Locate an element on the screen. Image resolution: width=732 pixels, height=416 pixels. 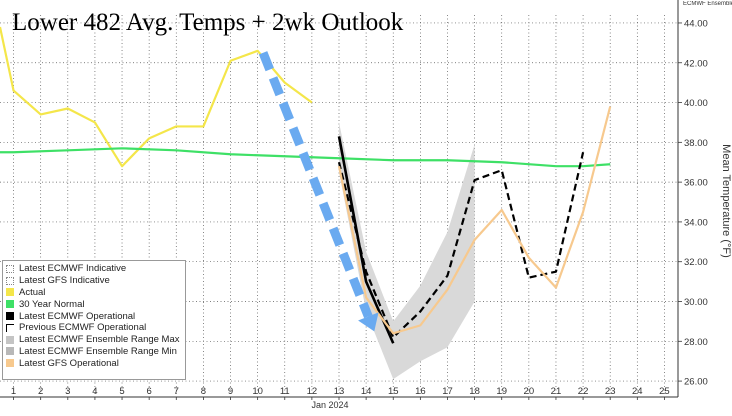
chart-title: Lower 482 Avg. Temps + 2wk Outlook is located at coordinates (208, 22).